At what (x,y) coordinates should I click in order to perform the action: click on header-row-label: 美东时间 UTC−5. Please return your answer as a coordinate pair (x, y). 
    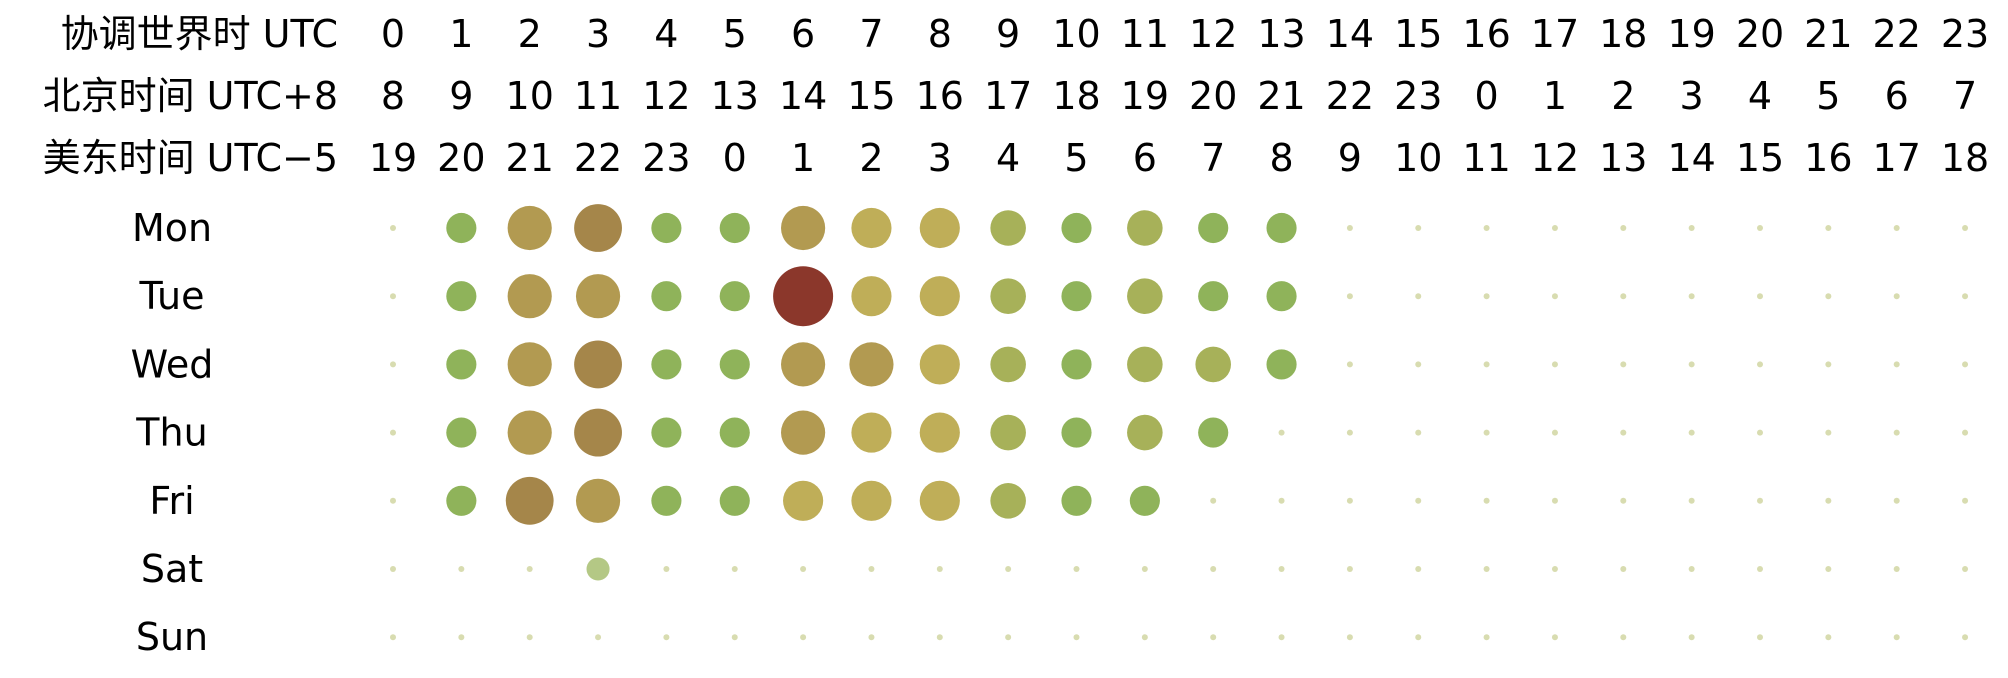
    Looking at the image, I should click on (190, 158).